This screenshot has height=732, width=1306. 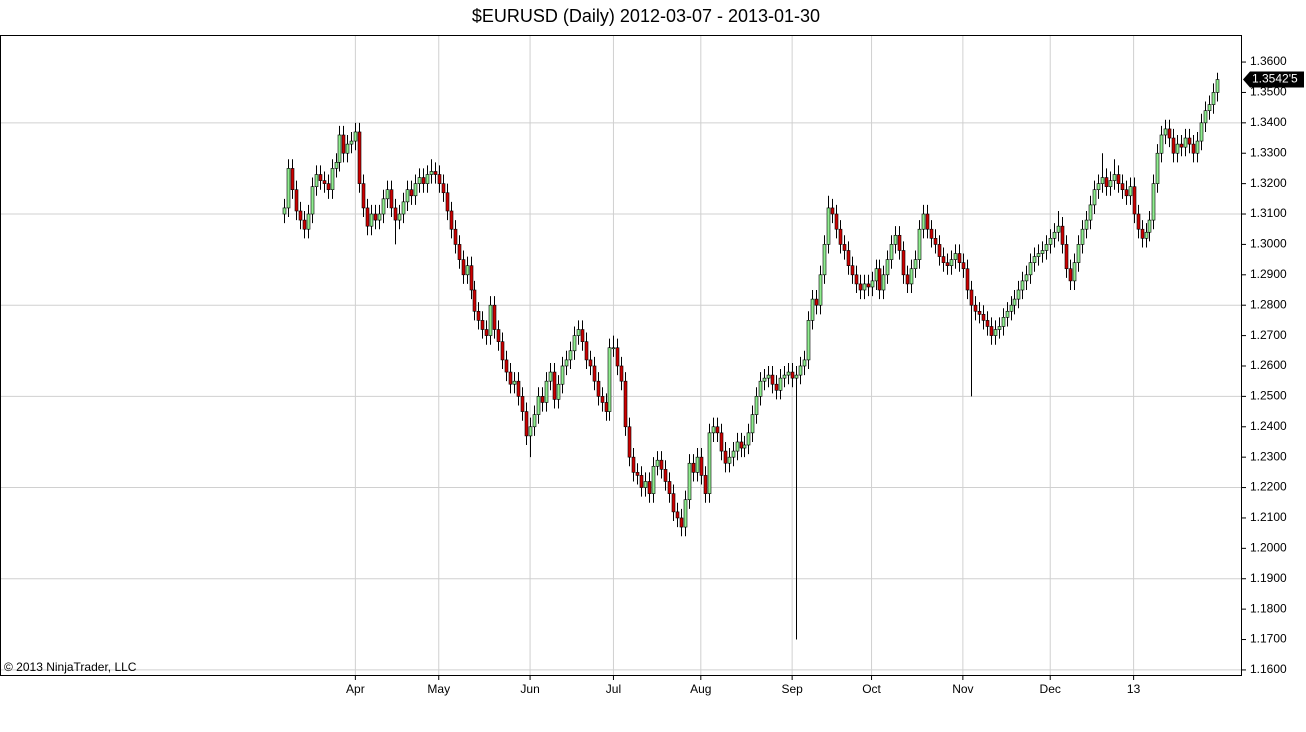 What do you see at coordinates (646, 16) in the screenshot?
I see `chart-title: $EURUSD (Daily) 2012-03-07 - 2013-01-30` at bounding box center [646, 16].